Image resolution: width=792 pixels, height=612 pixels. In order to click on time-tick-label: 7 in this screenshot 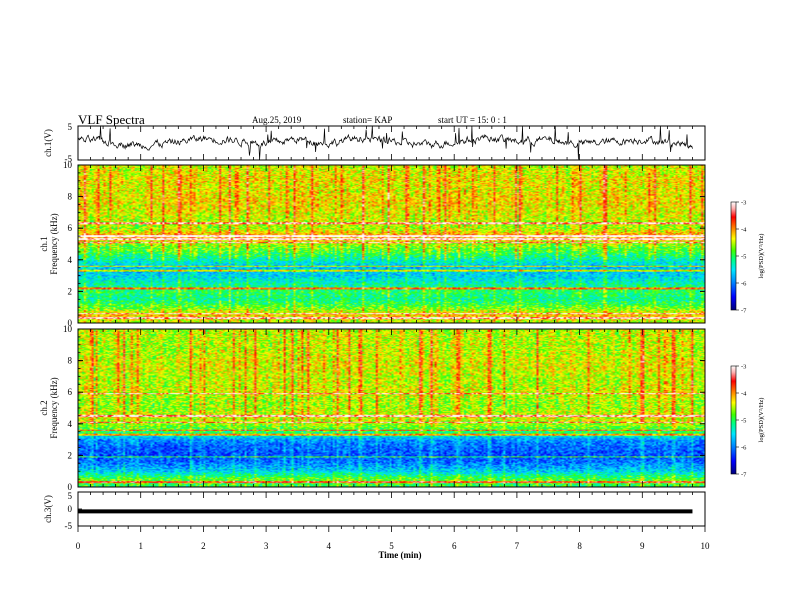, I will do `click(517, 546)`.